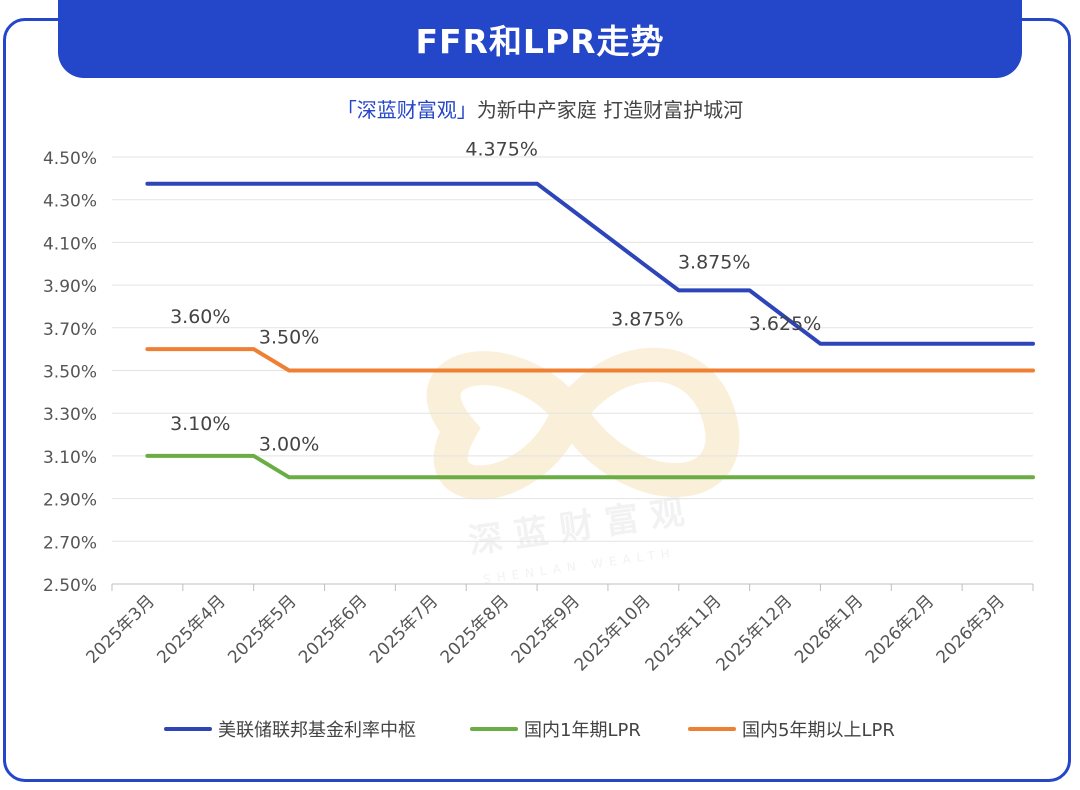  What do you see at coordinates (971, 629) in the screenshot?
I see `x-tick-label: 2026年3月` at bounding box center [971, 629].